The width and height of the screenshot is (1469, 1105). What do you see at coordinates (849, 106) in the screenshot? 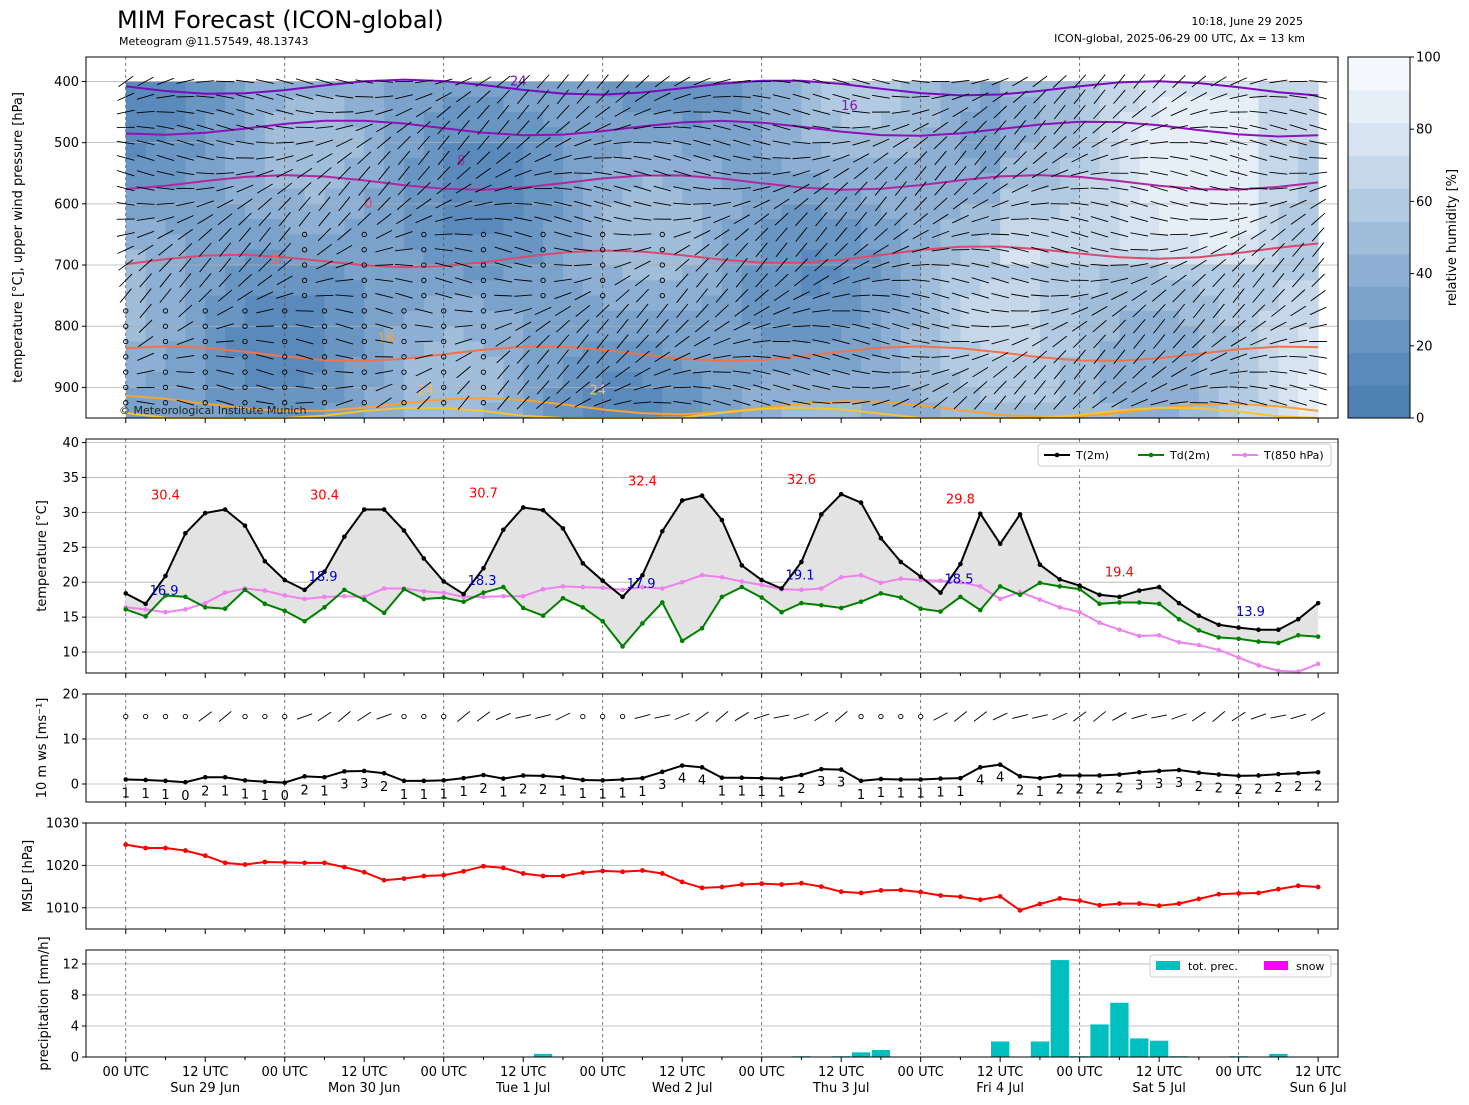
I see `isotherm-label: 16` at bounding box center [849, 106].